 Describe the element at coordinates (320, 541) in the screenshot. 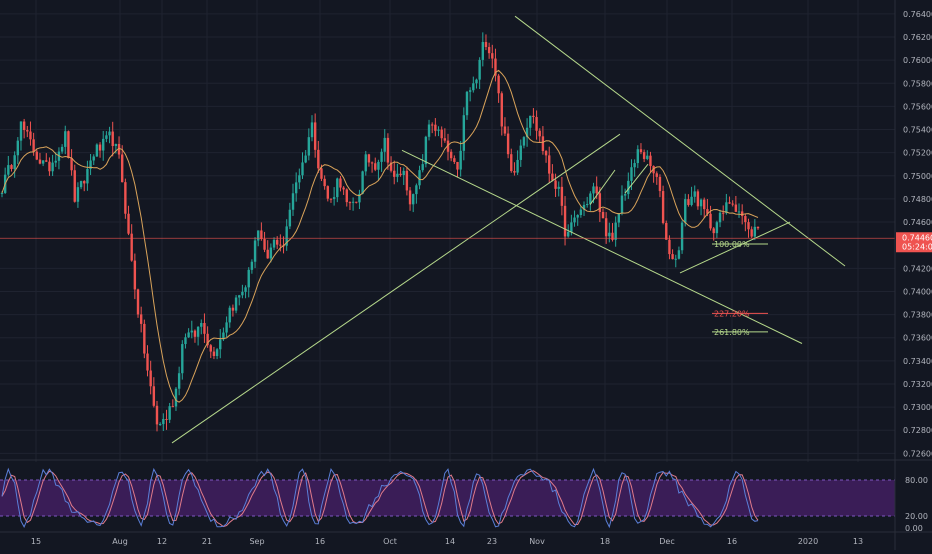

I see `time-tick-label: 16` at that location.